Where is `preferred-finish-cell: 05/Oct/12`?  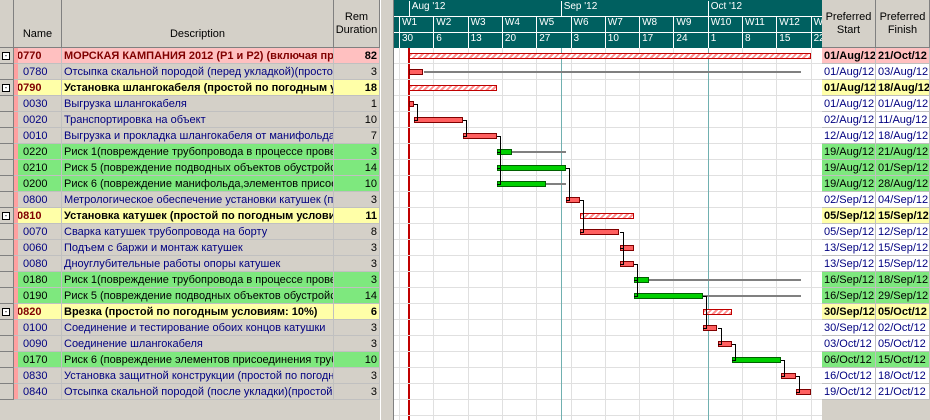
preferred-finish-cell: 05/Oct/12 is located at coordinates (903, 312).